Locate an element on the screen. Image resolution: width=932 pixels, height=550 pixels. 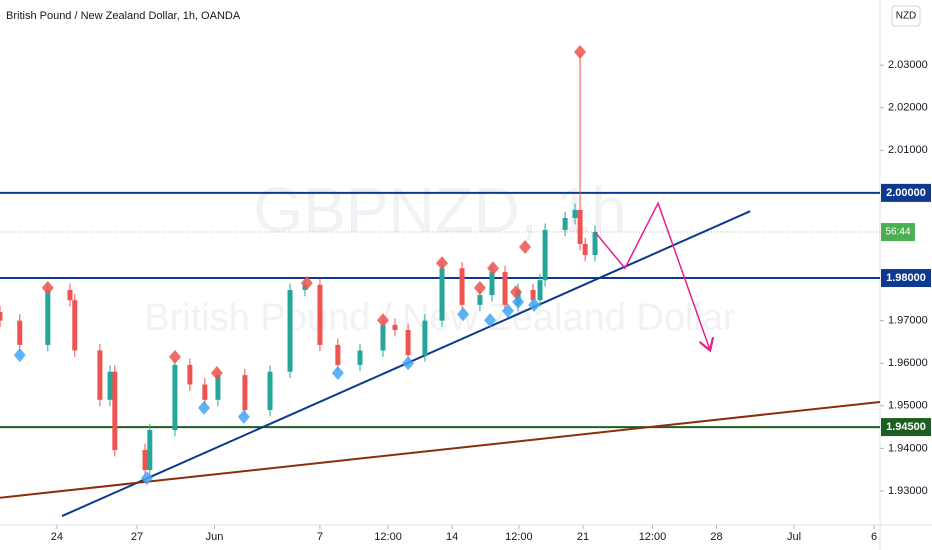
x-tick-label: 14 is located at coordinates (452, 537).